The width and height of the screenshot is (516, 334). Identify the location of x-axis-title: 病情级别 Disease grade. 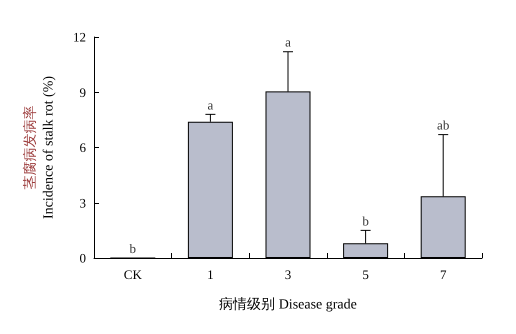
(288, 304).